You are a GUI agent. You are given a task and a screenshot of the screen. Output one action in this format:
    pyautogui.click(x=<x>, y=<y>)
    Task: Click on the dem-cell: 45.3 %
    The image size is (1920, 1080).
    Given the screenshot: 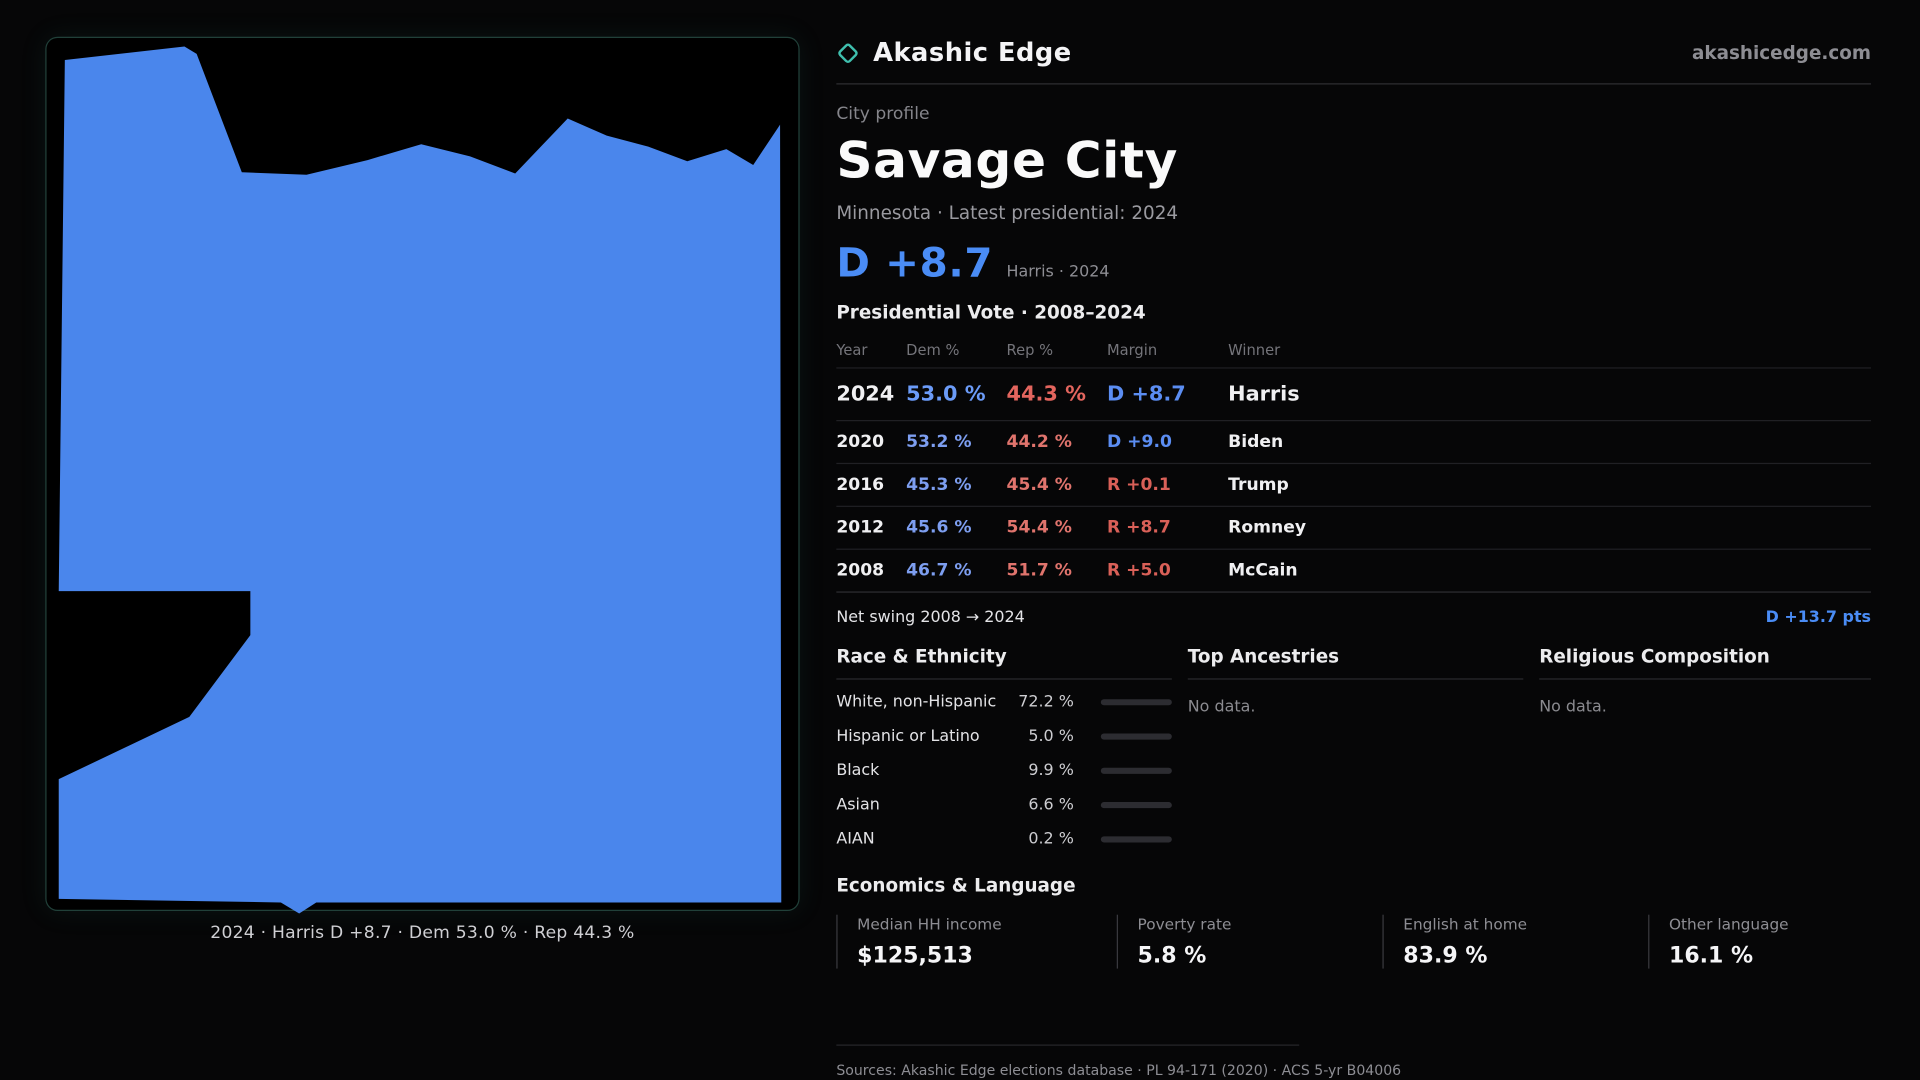 What is the action you would take?
    pyautogui.click(x=939, y=485)
    